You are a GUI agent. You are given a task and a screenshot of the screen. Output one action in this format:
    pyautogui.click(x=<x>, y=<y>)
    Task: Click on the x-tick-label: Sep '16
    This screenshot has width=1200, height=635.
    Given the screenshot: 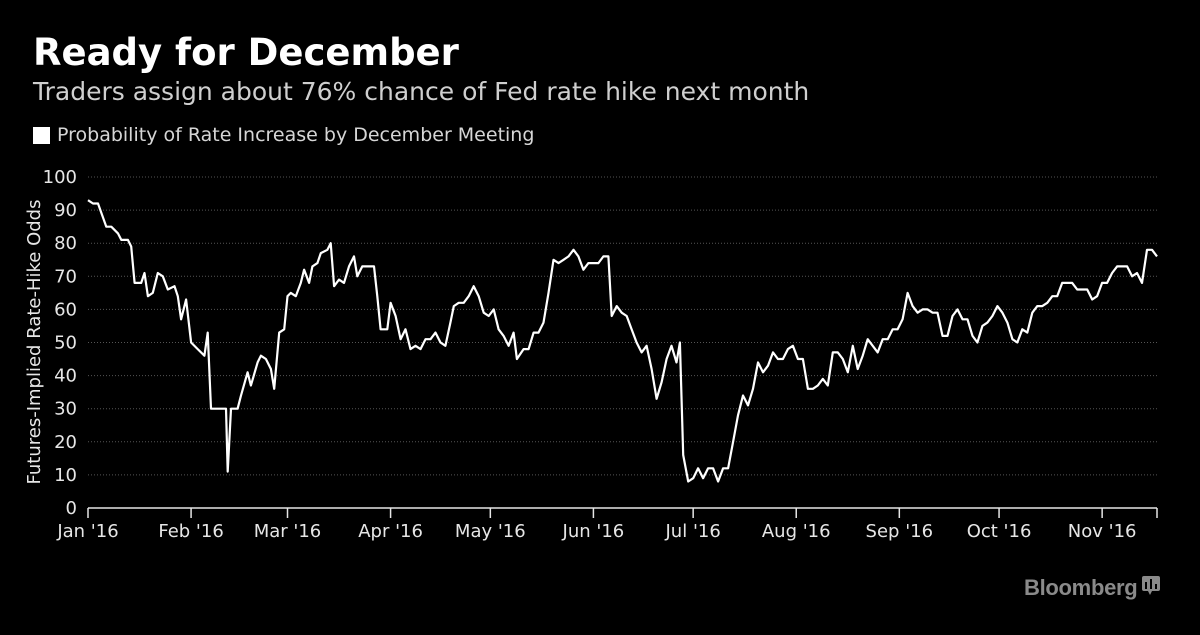 What is the action you would take?
    pyautogui.click(x=900, y=531)
    